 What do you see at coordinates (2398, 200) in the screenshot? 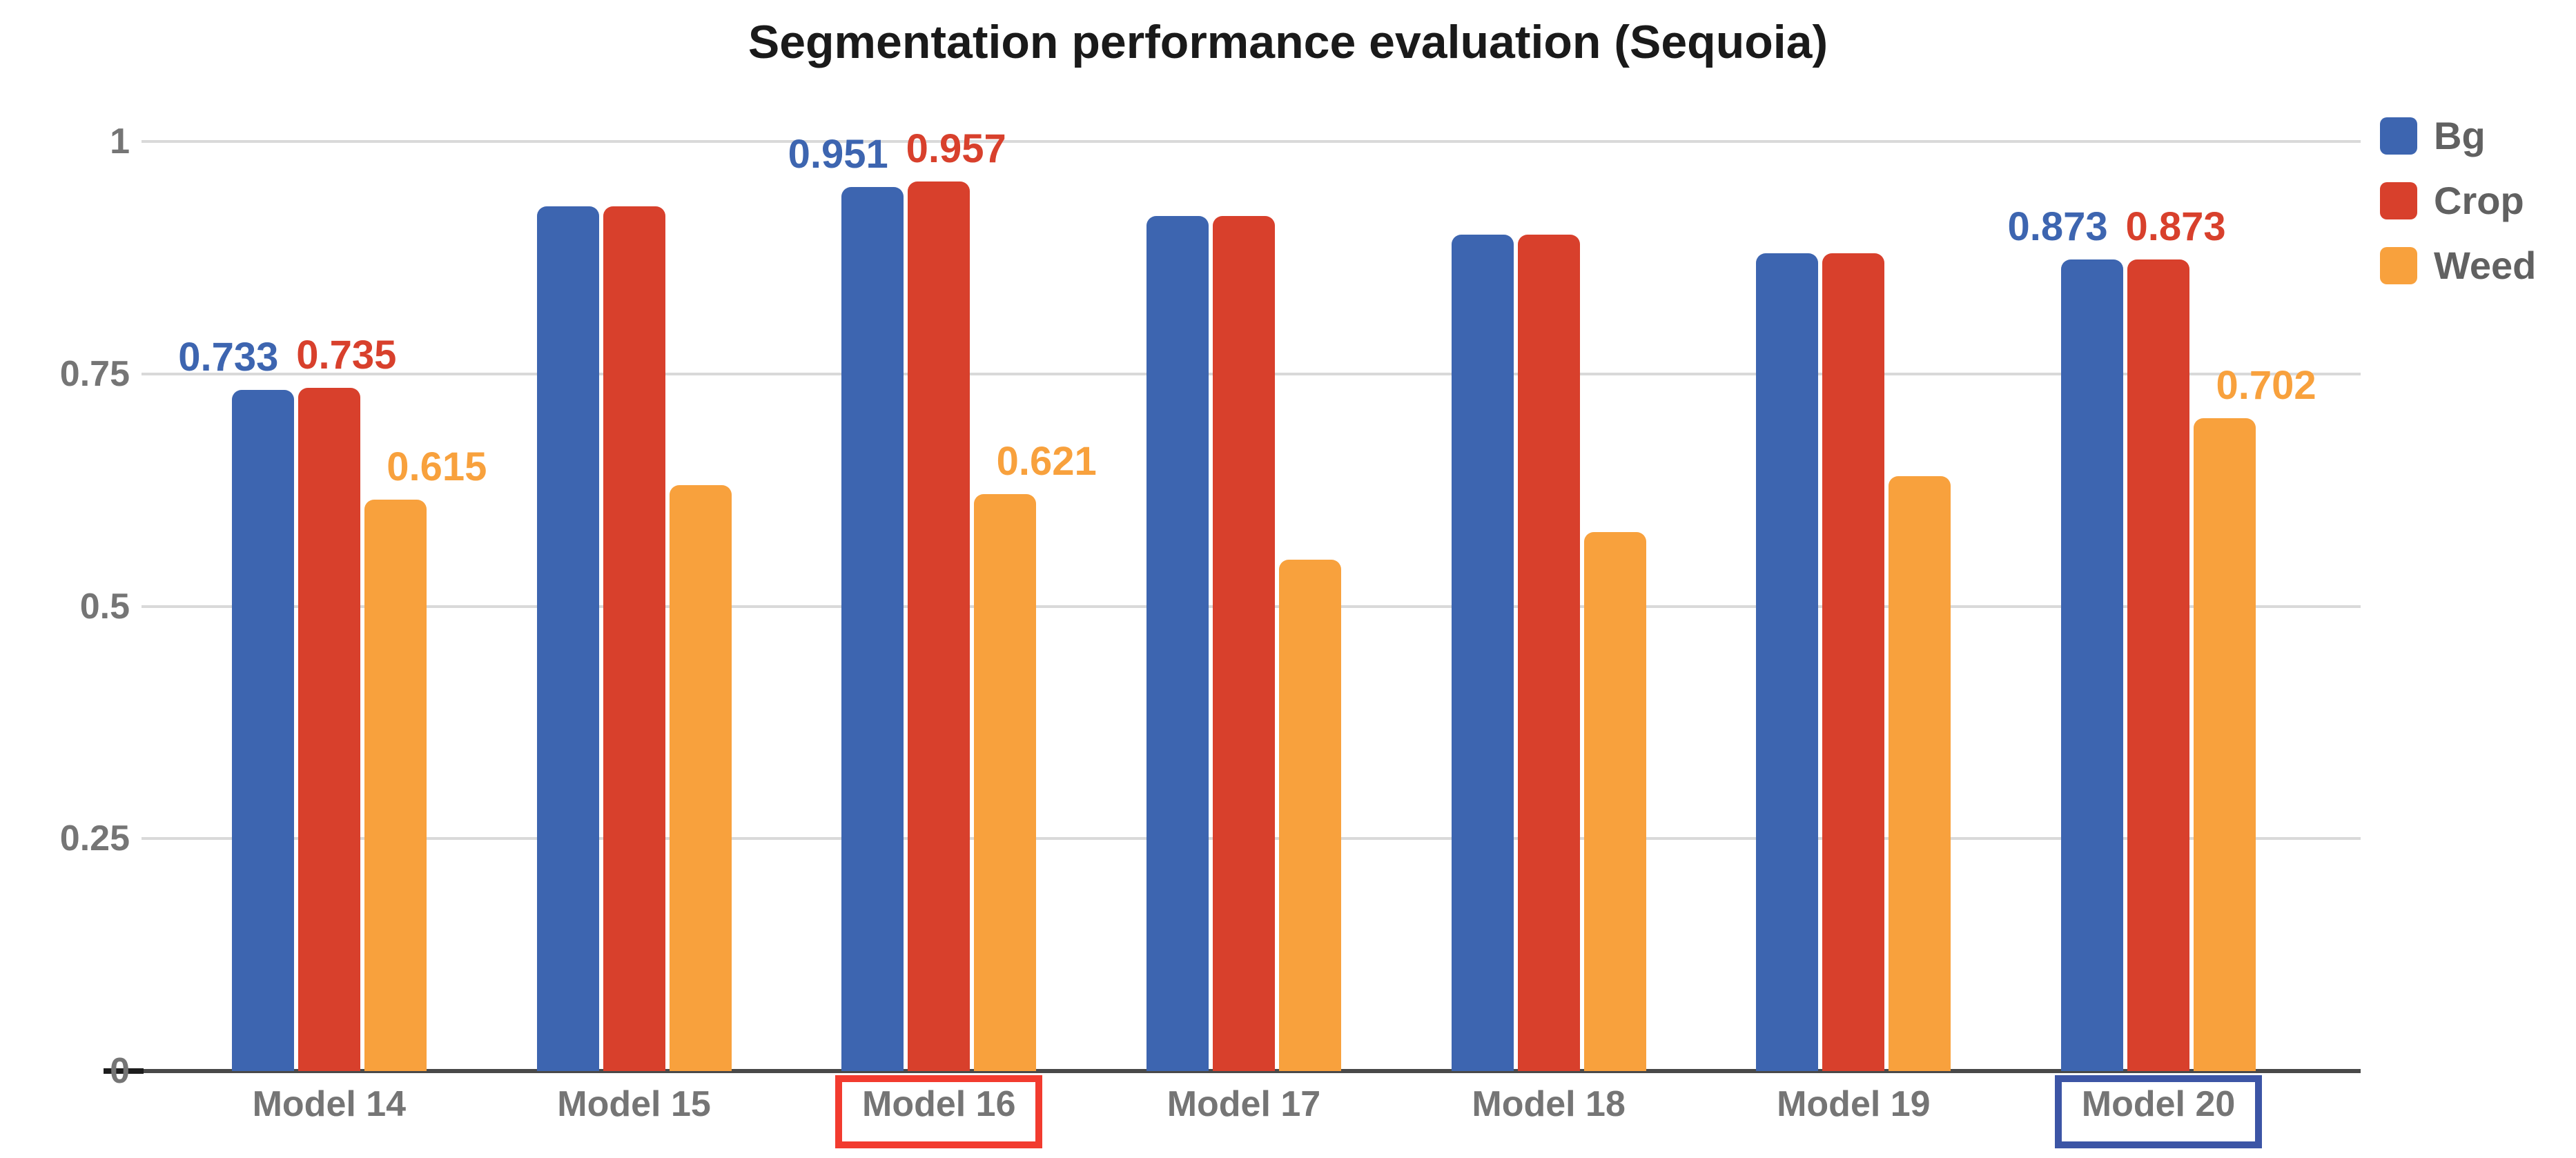
I see `legend-swatch-crop` at bounding box center [2398, 200].